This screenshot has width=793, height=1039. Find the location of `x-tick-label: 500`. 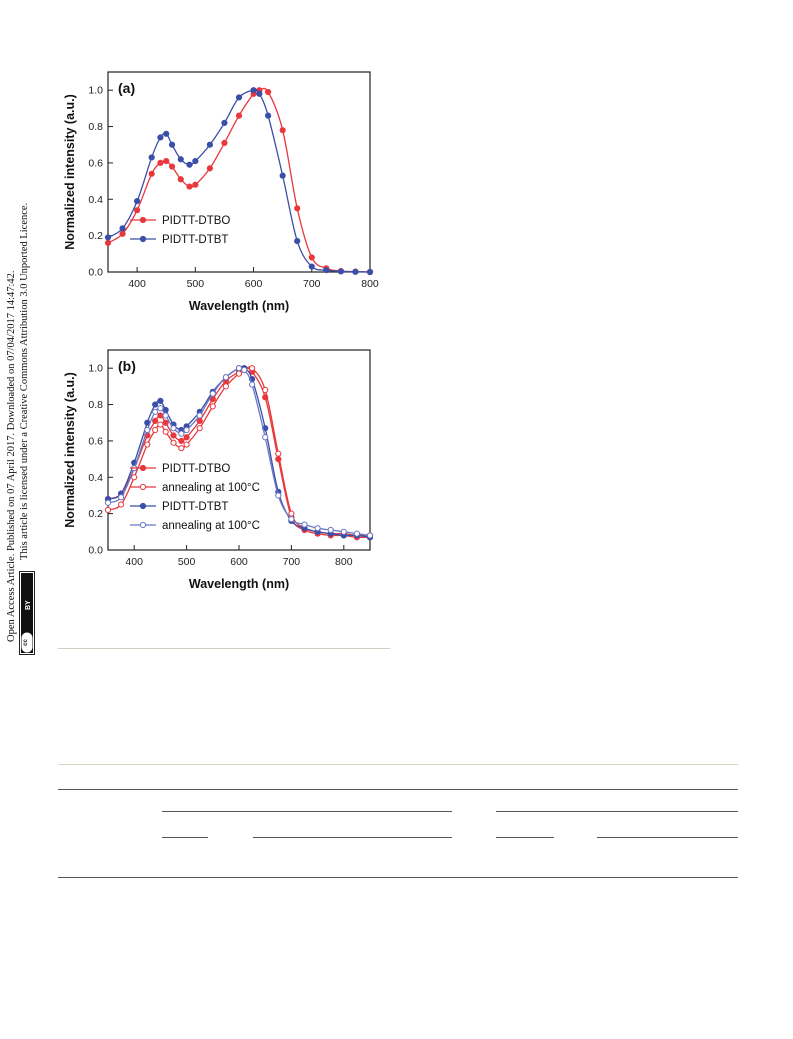

x-tick-label: 500 is located at coordinates (196, 284).